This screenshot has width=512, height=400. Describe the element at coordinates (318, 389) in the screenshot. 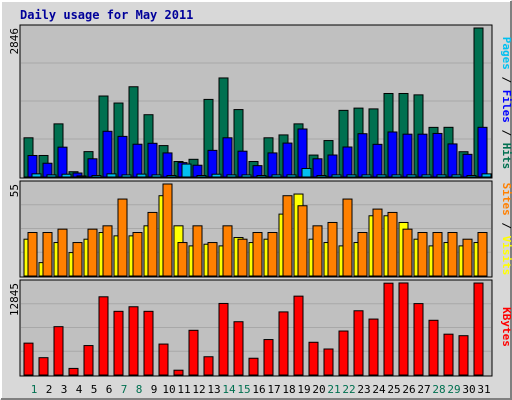

I see `day-label-20: 20` at that location.